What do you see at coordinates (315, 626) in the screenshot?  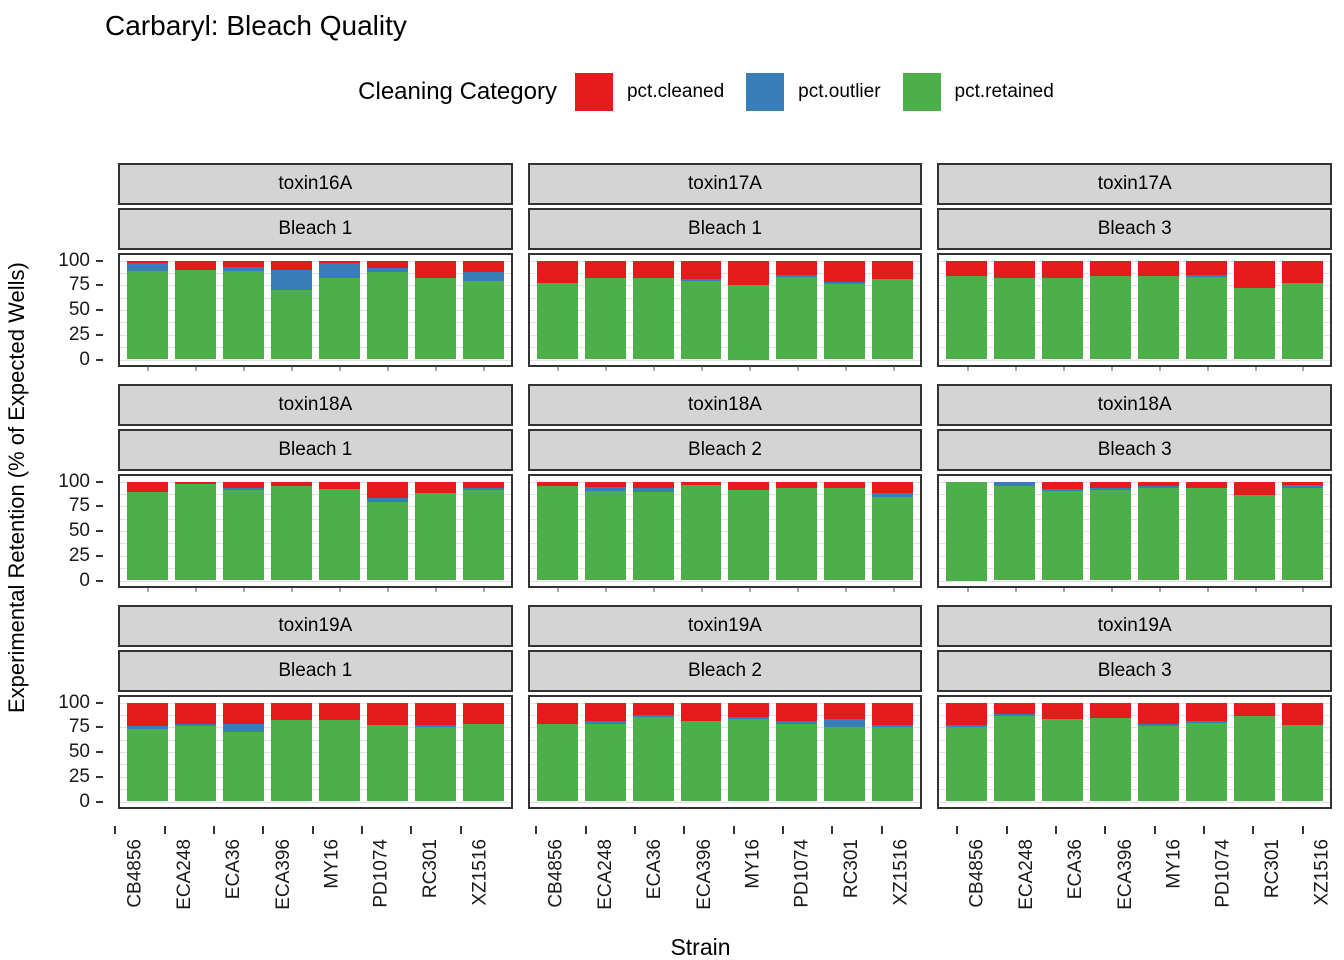 I see `facet-strip-toxin: toxin19A` at bounding box center [315, 626].